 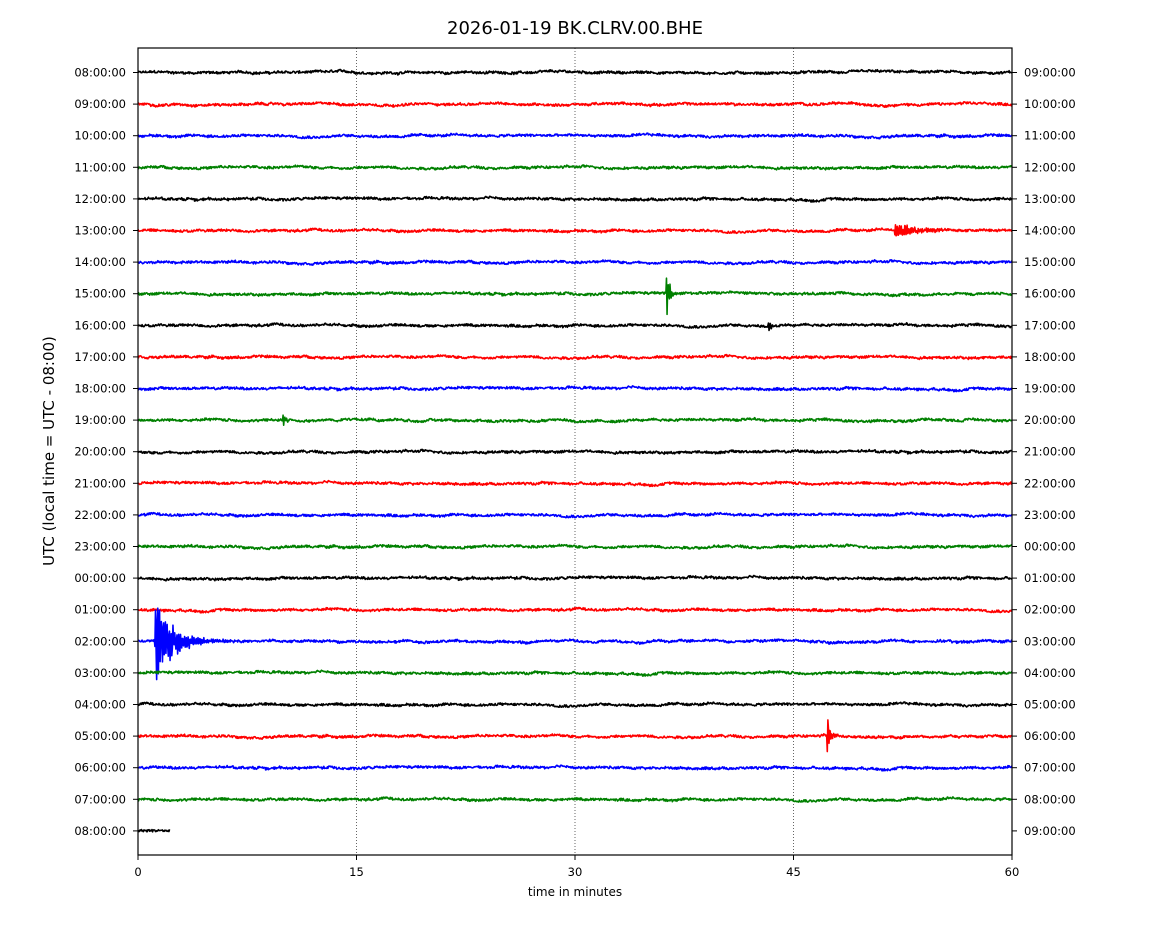 I want to click on y-tick-label-left: 07:00:00, so click(x=100, y=799).